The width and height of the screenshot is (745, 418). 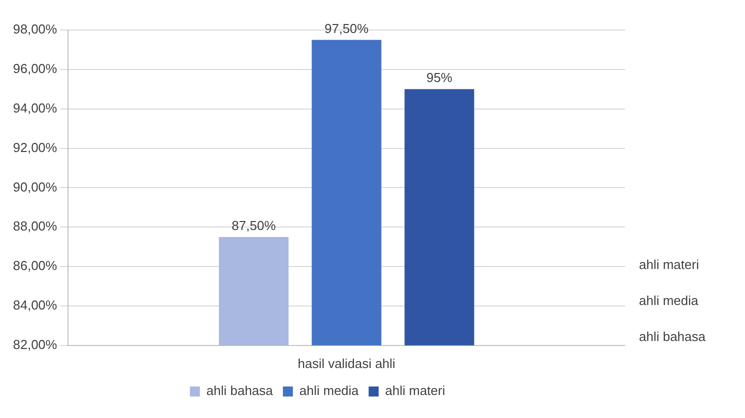 I want to click on y-tick-label: 96,00%, so click(x=35, y=68).